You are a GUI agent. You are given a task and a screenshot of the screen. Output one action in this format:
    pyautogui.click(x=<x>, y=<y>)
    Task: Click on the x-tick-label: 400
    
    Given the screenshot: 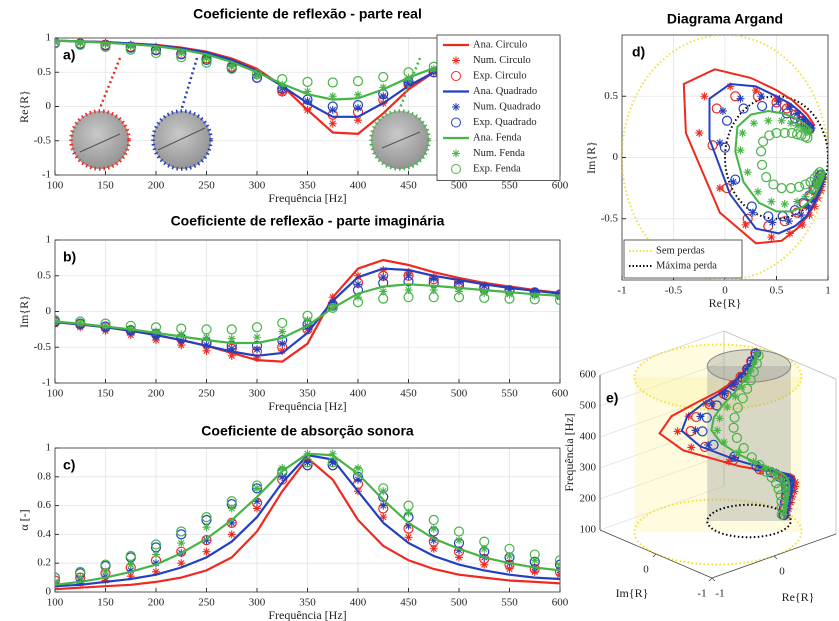 What is the action you would take?
    pyautogui.click(x=358, y=394)
    